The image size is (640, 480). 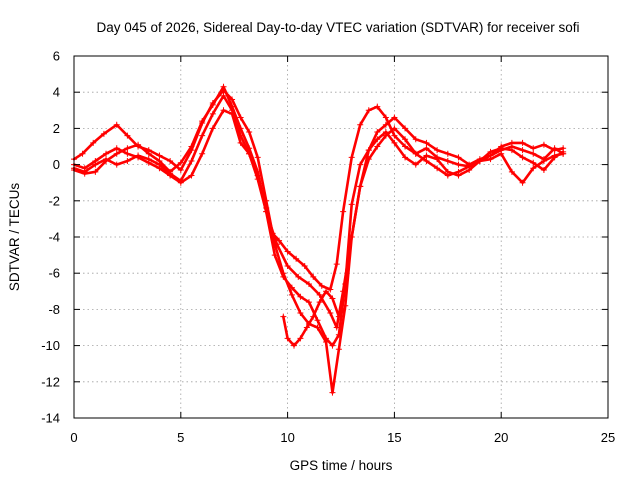 I want to click on y-tick-label: 2, so click(x=56, y=128).